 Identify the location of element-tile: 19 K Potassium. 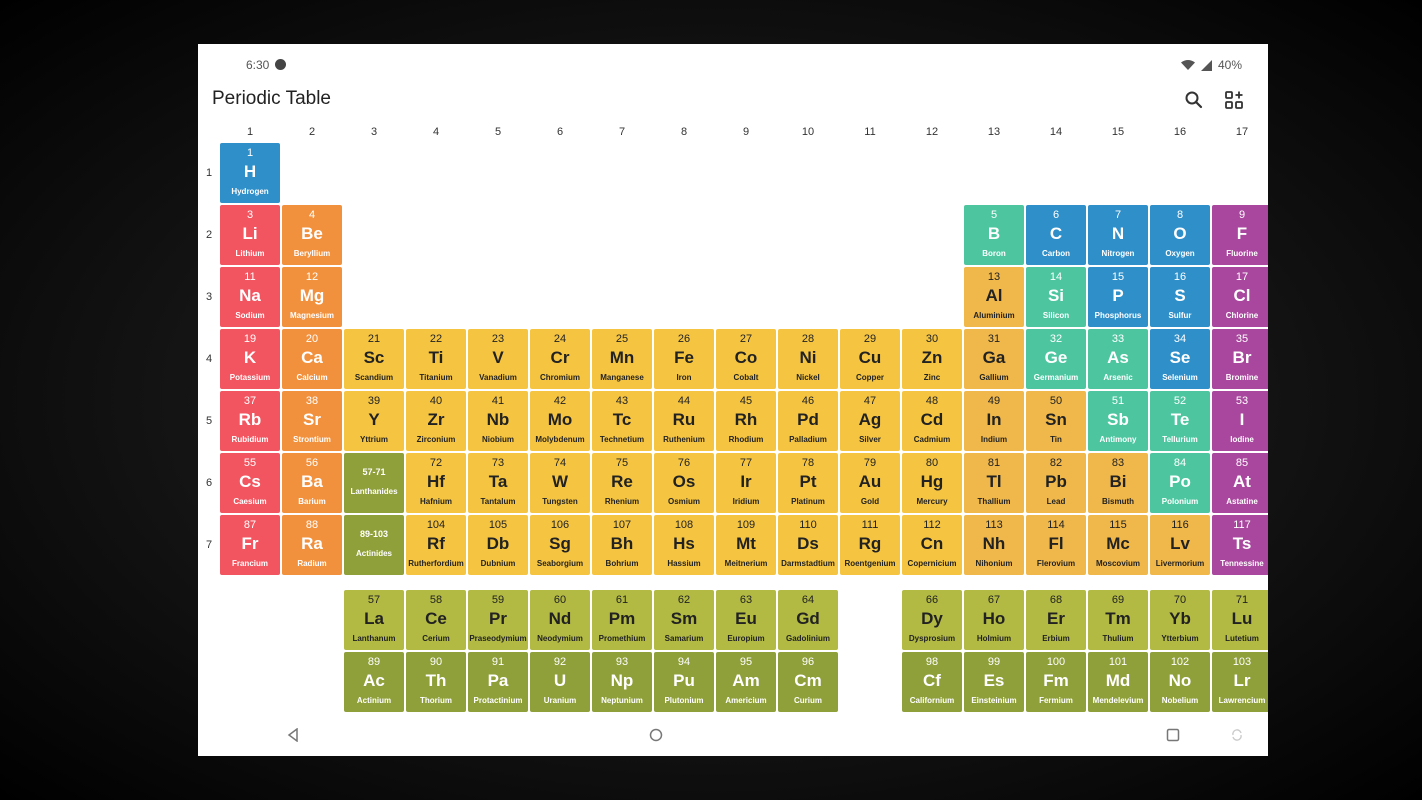
(250, 359).